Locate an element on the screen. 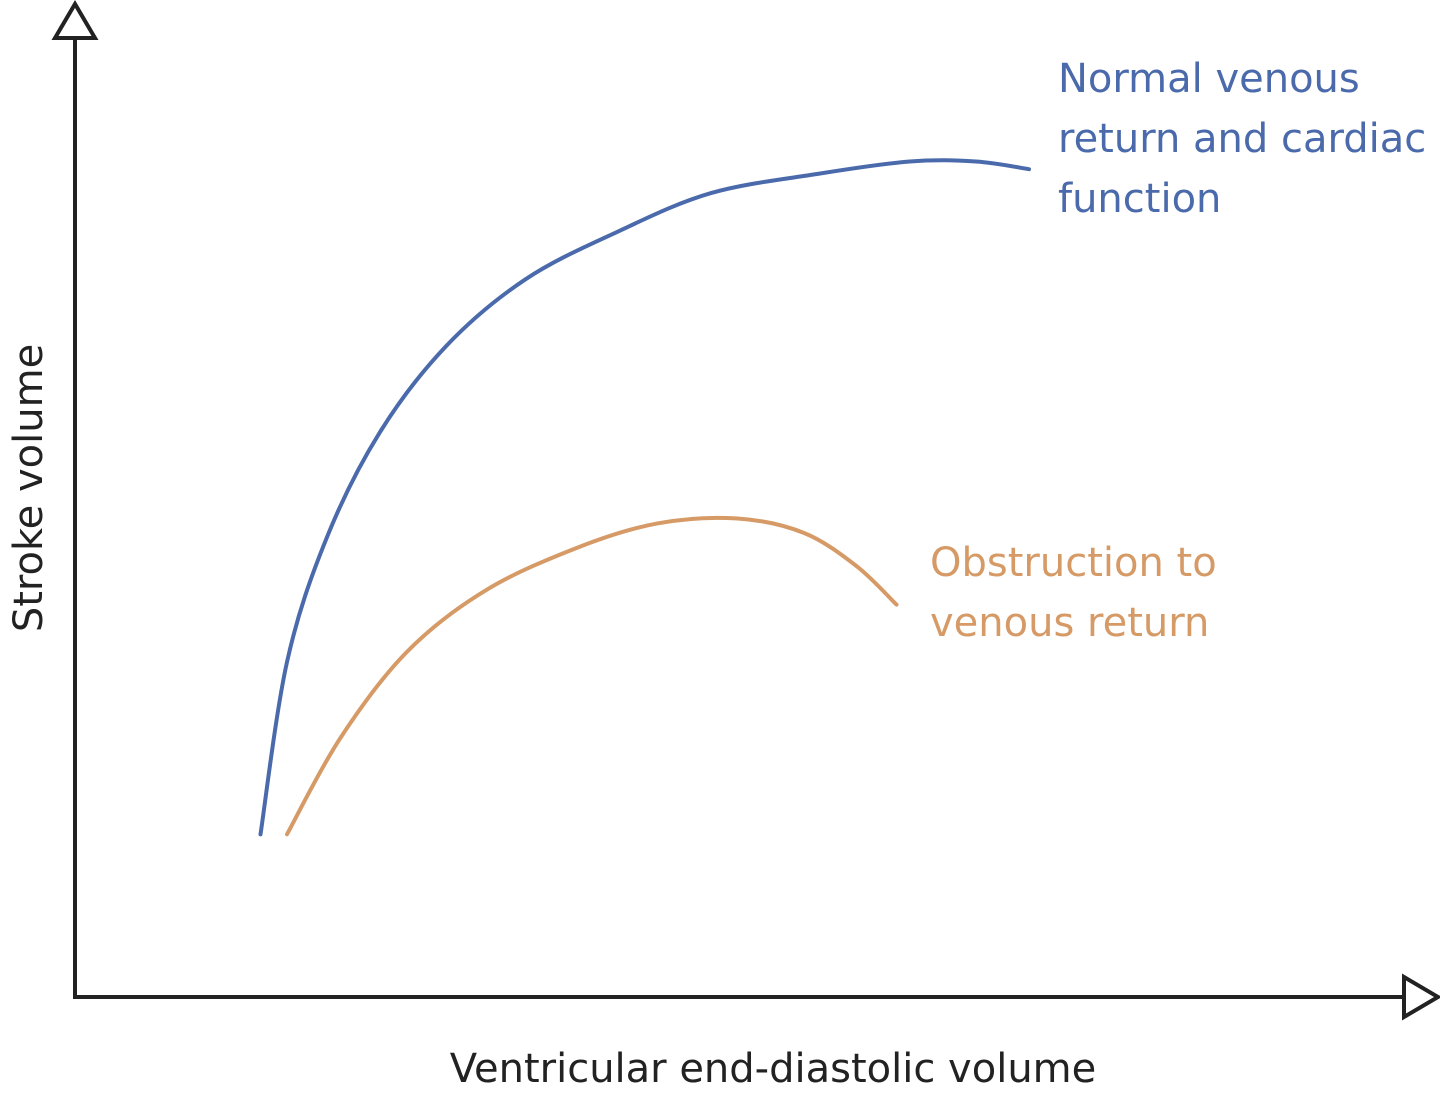  series-label-normal: Normal venous return and cardiac function is located at coordinates (1242, 139).